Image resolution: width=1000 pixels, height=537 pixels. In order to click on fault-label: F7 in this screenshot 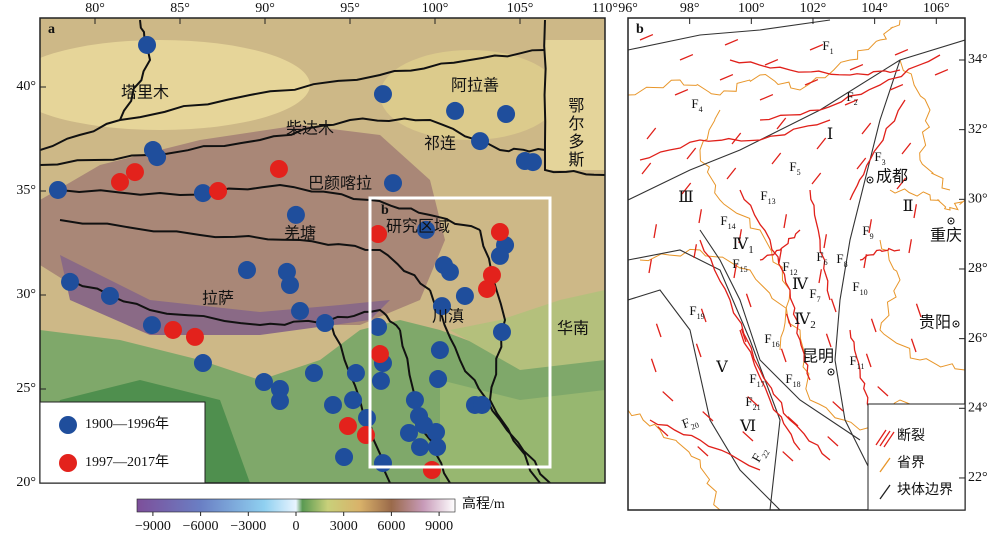, I will do `click(814, 295)`.